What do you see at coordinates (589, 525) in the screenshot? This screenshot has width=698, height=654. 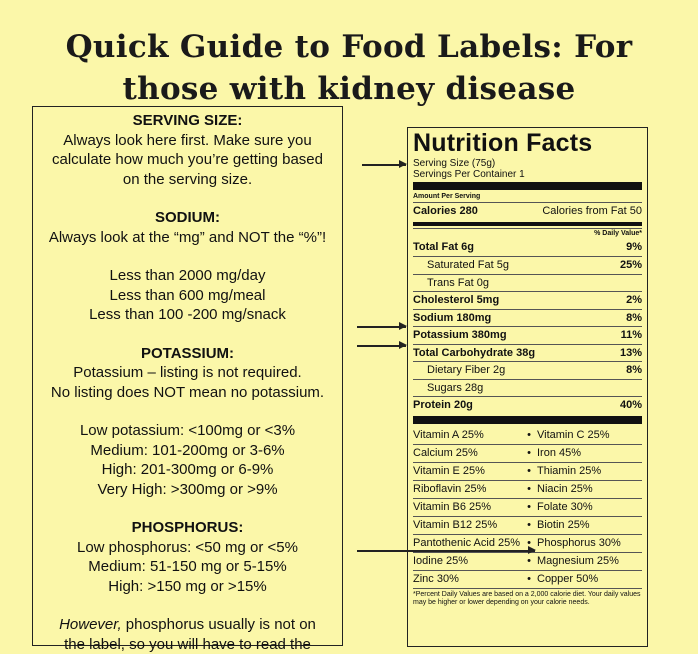 I see `vitamin-right: Biotin 25%` at bounding box center [589, 525].